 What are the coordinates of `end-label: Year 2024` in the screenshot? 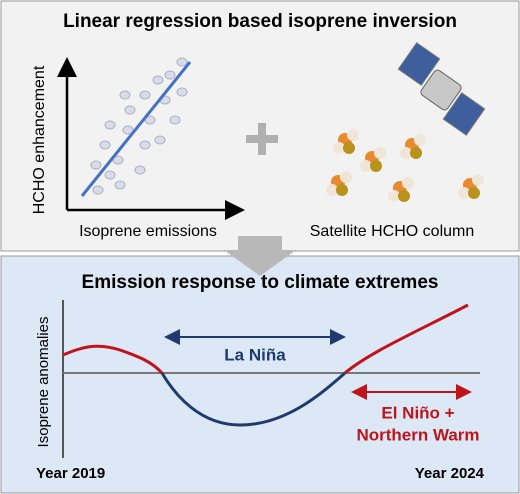 It's located at (450, 473).